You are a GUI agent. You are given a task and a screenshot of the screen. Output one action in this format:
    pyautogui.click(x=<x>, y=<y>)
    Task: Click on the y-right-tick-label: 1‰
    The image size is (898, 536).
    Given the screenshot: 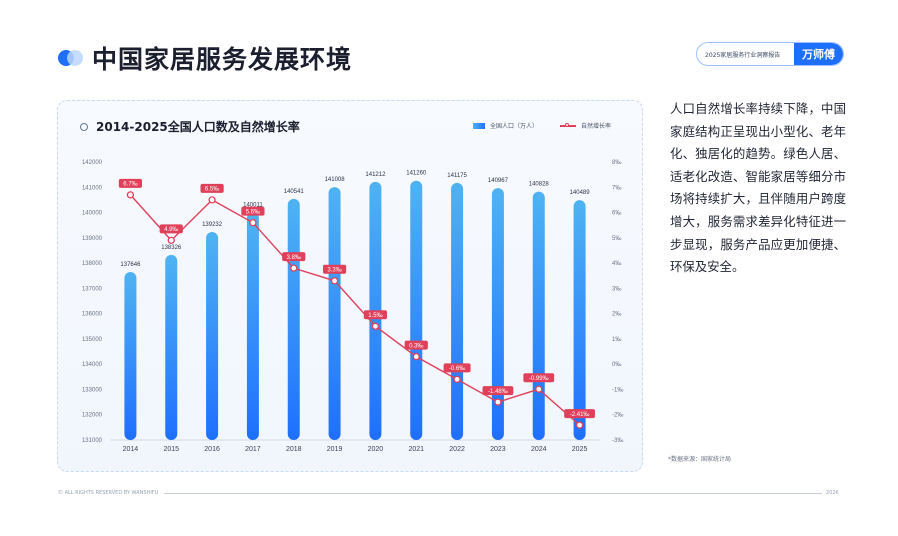 What is the action you would take?
    pyautogui.click(x=616, y=340)
    